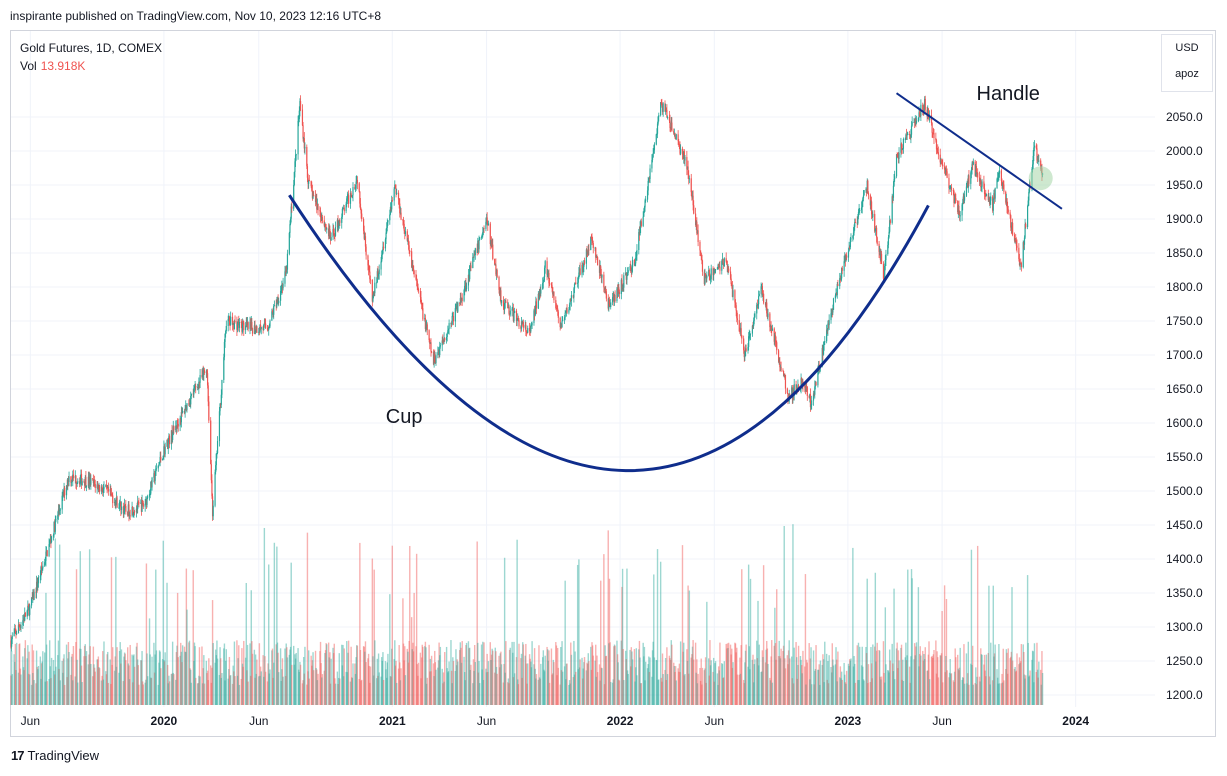 Image resolution: width=1227 pixels, height=776 pixels. I want to click on symbol-title: Gold Futures, 1D, COMEX, so click(91, 48).